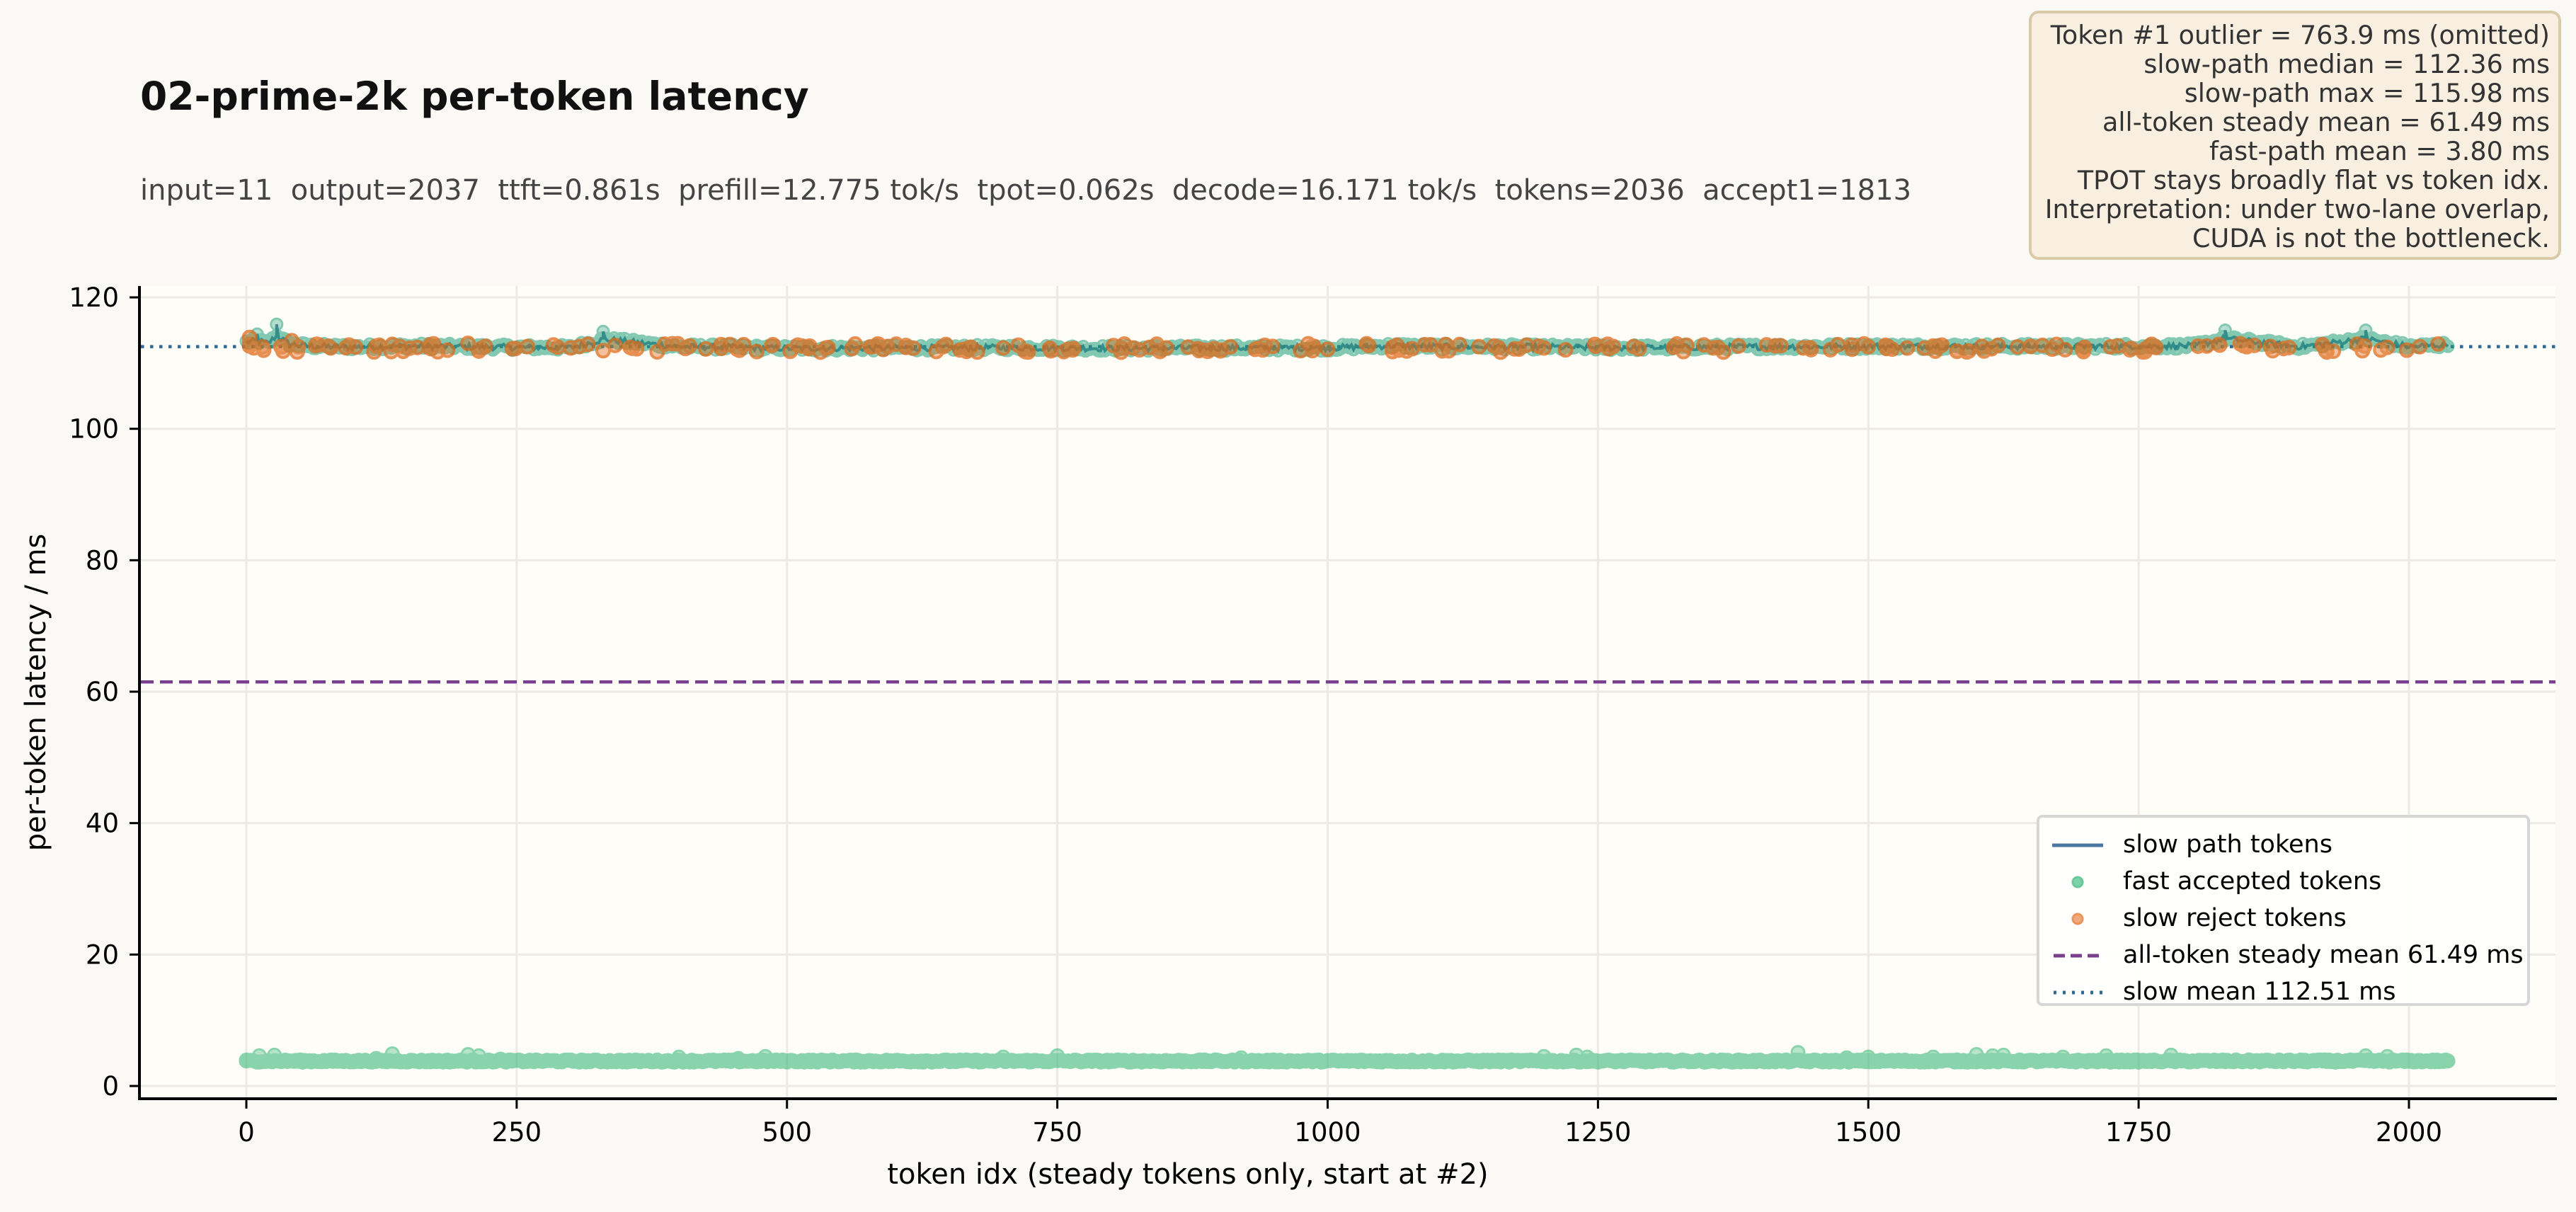 The width and height of the screenshot is (2576, 1212). Describe the element at coordinates (2346, 64) in the screenshot. I see `annotation-line: slow-path median = 112.36 ms` at that location.